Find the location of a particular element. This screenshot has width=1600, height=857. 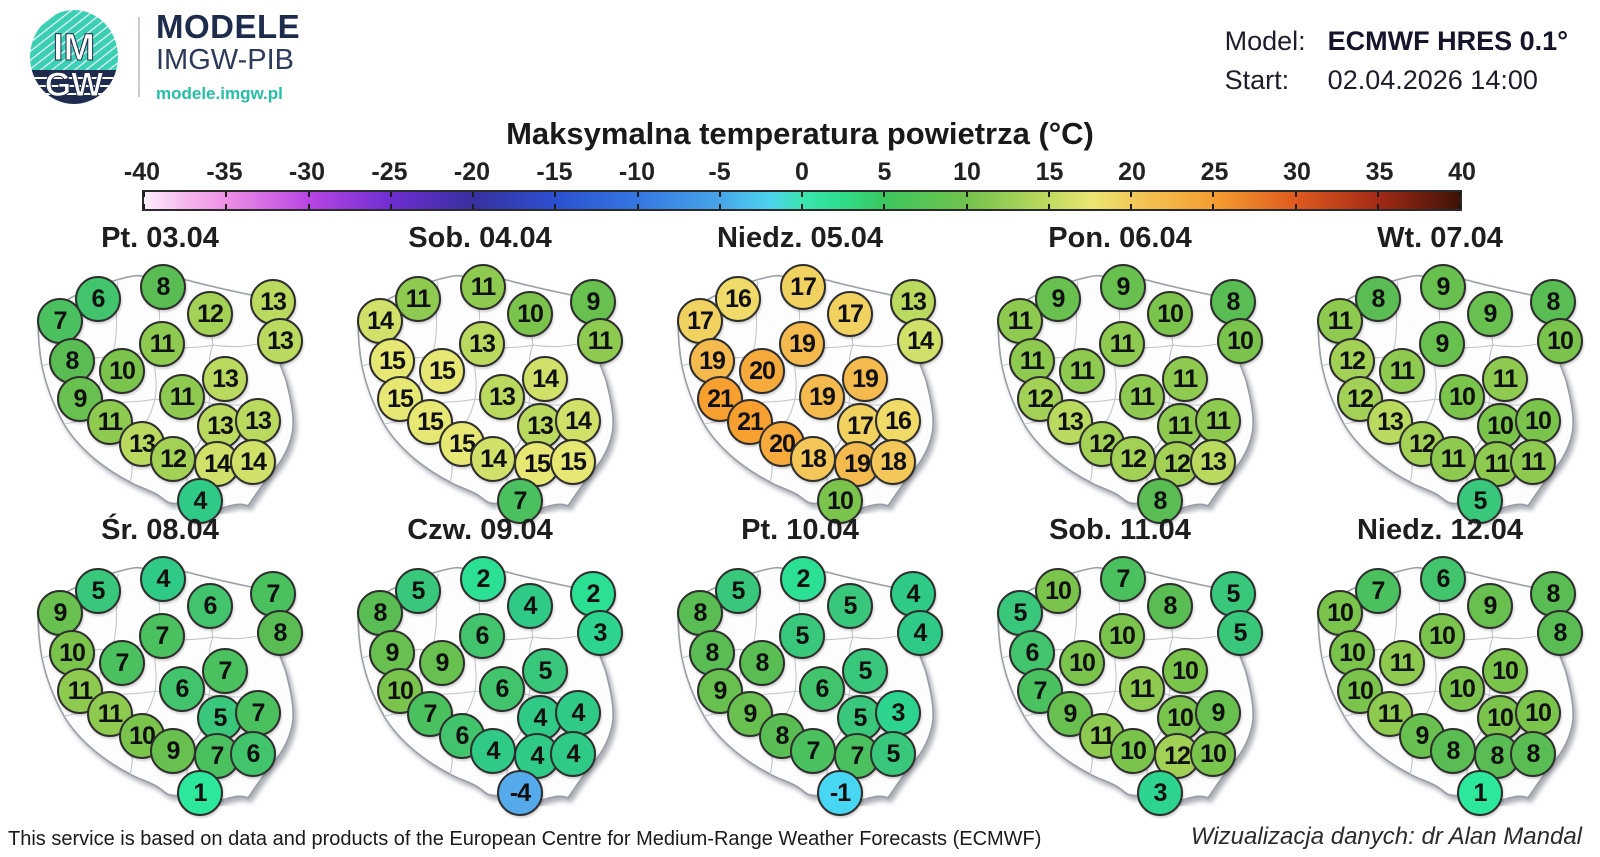

temp-circle: 3 is located at coordinates (600, 633).